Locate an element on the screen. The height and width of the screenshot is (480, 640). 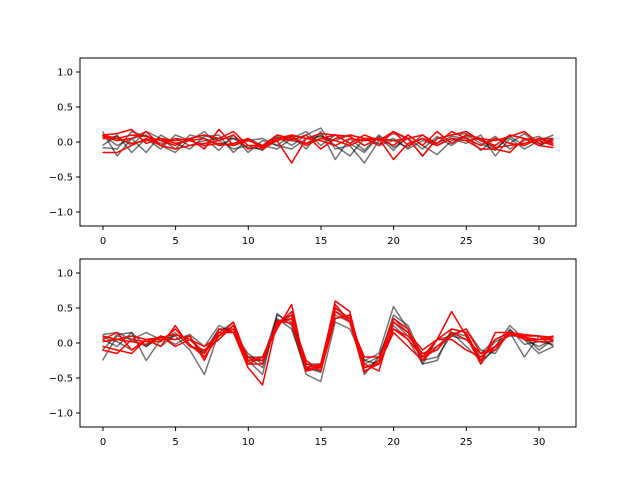
subplot-top-y-axis: 1.0 0.5 0.0 −0.5 −1.0 is located at coordinates (64, 143).